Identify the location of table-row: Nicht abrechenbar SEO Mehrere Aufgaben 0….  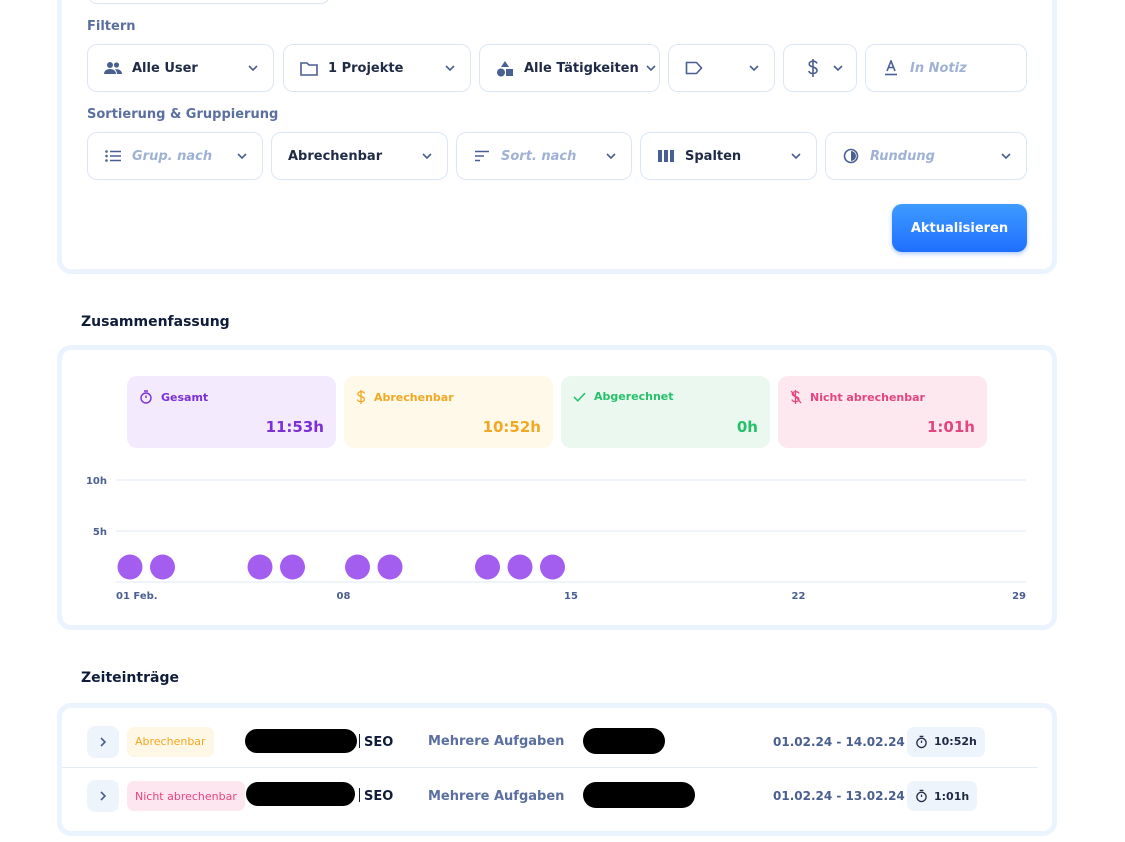
(550, 796).